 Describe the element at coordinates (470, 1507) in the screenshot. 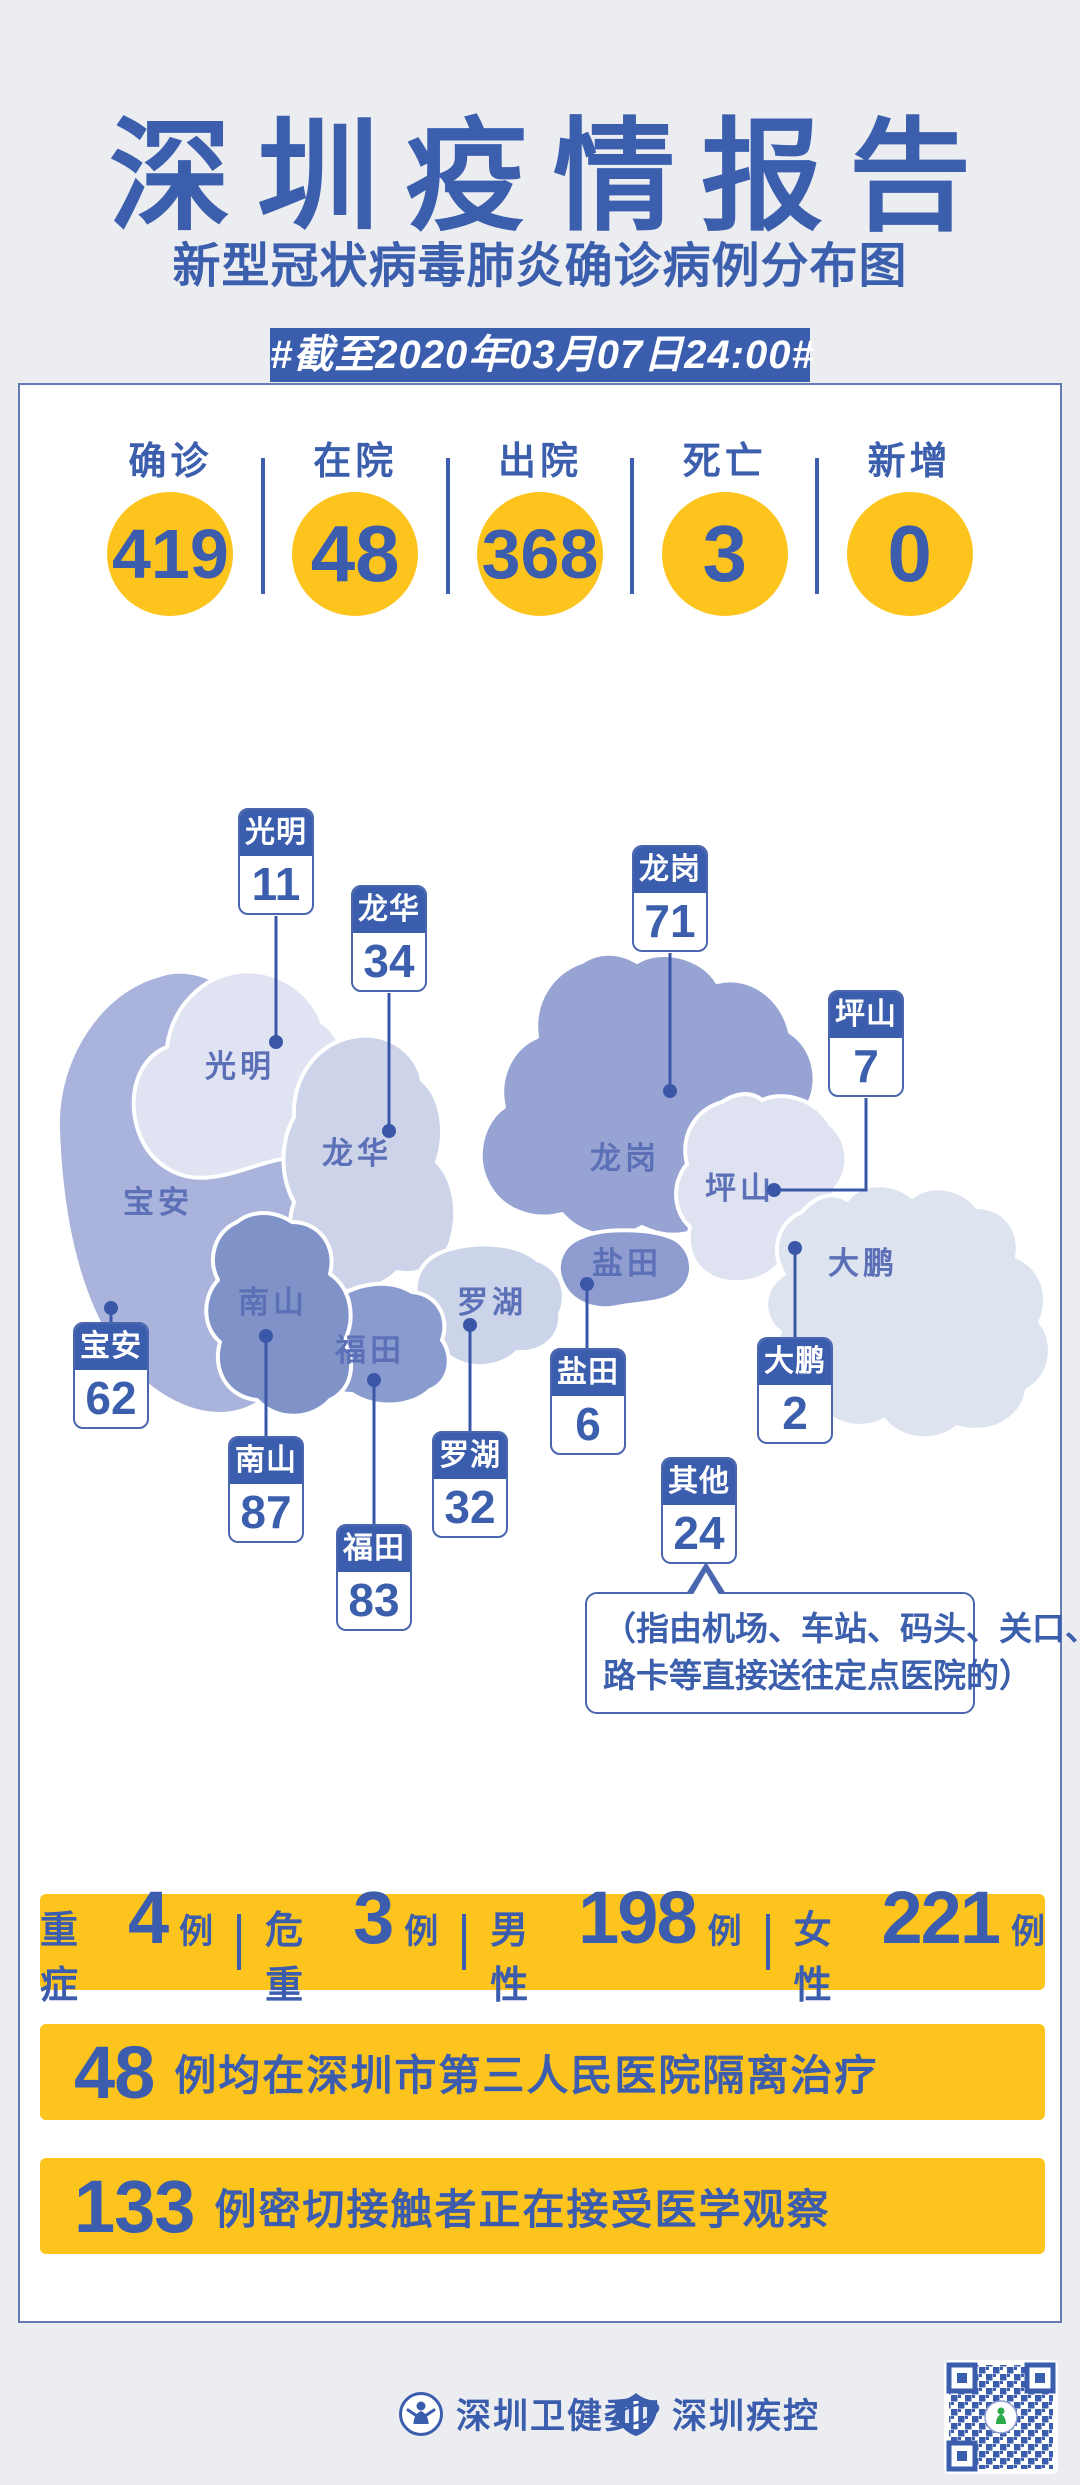

I see `district-sign-cases: 32` at that location.